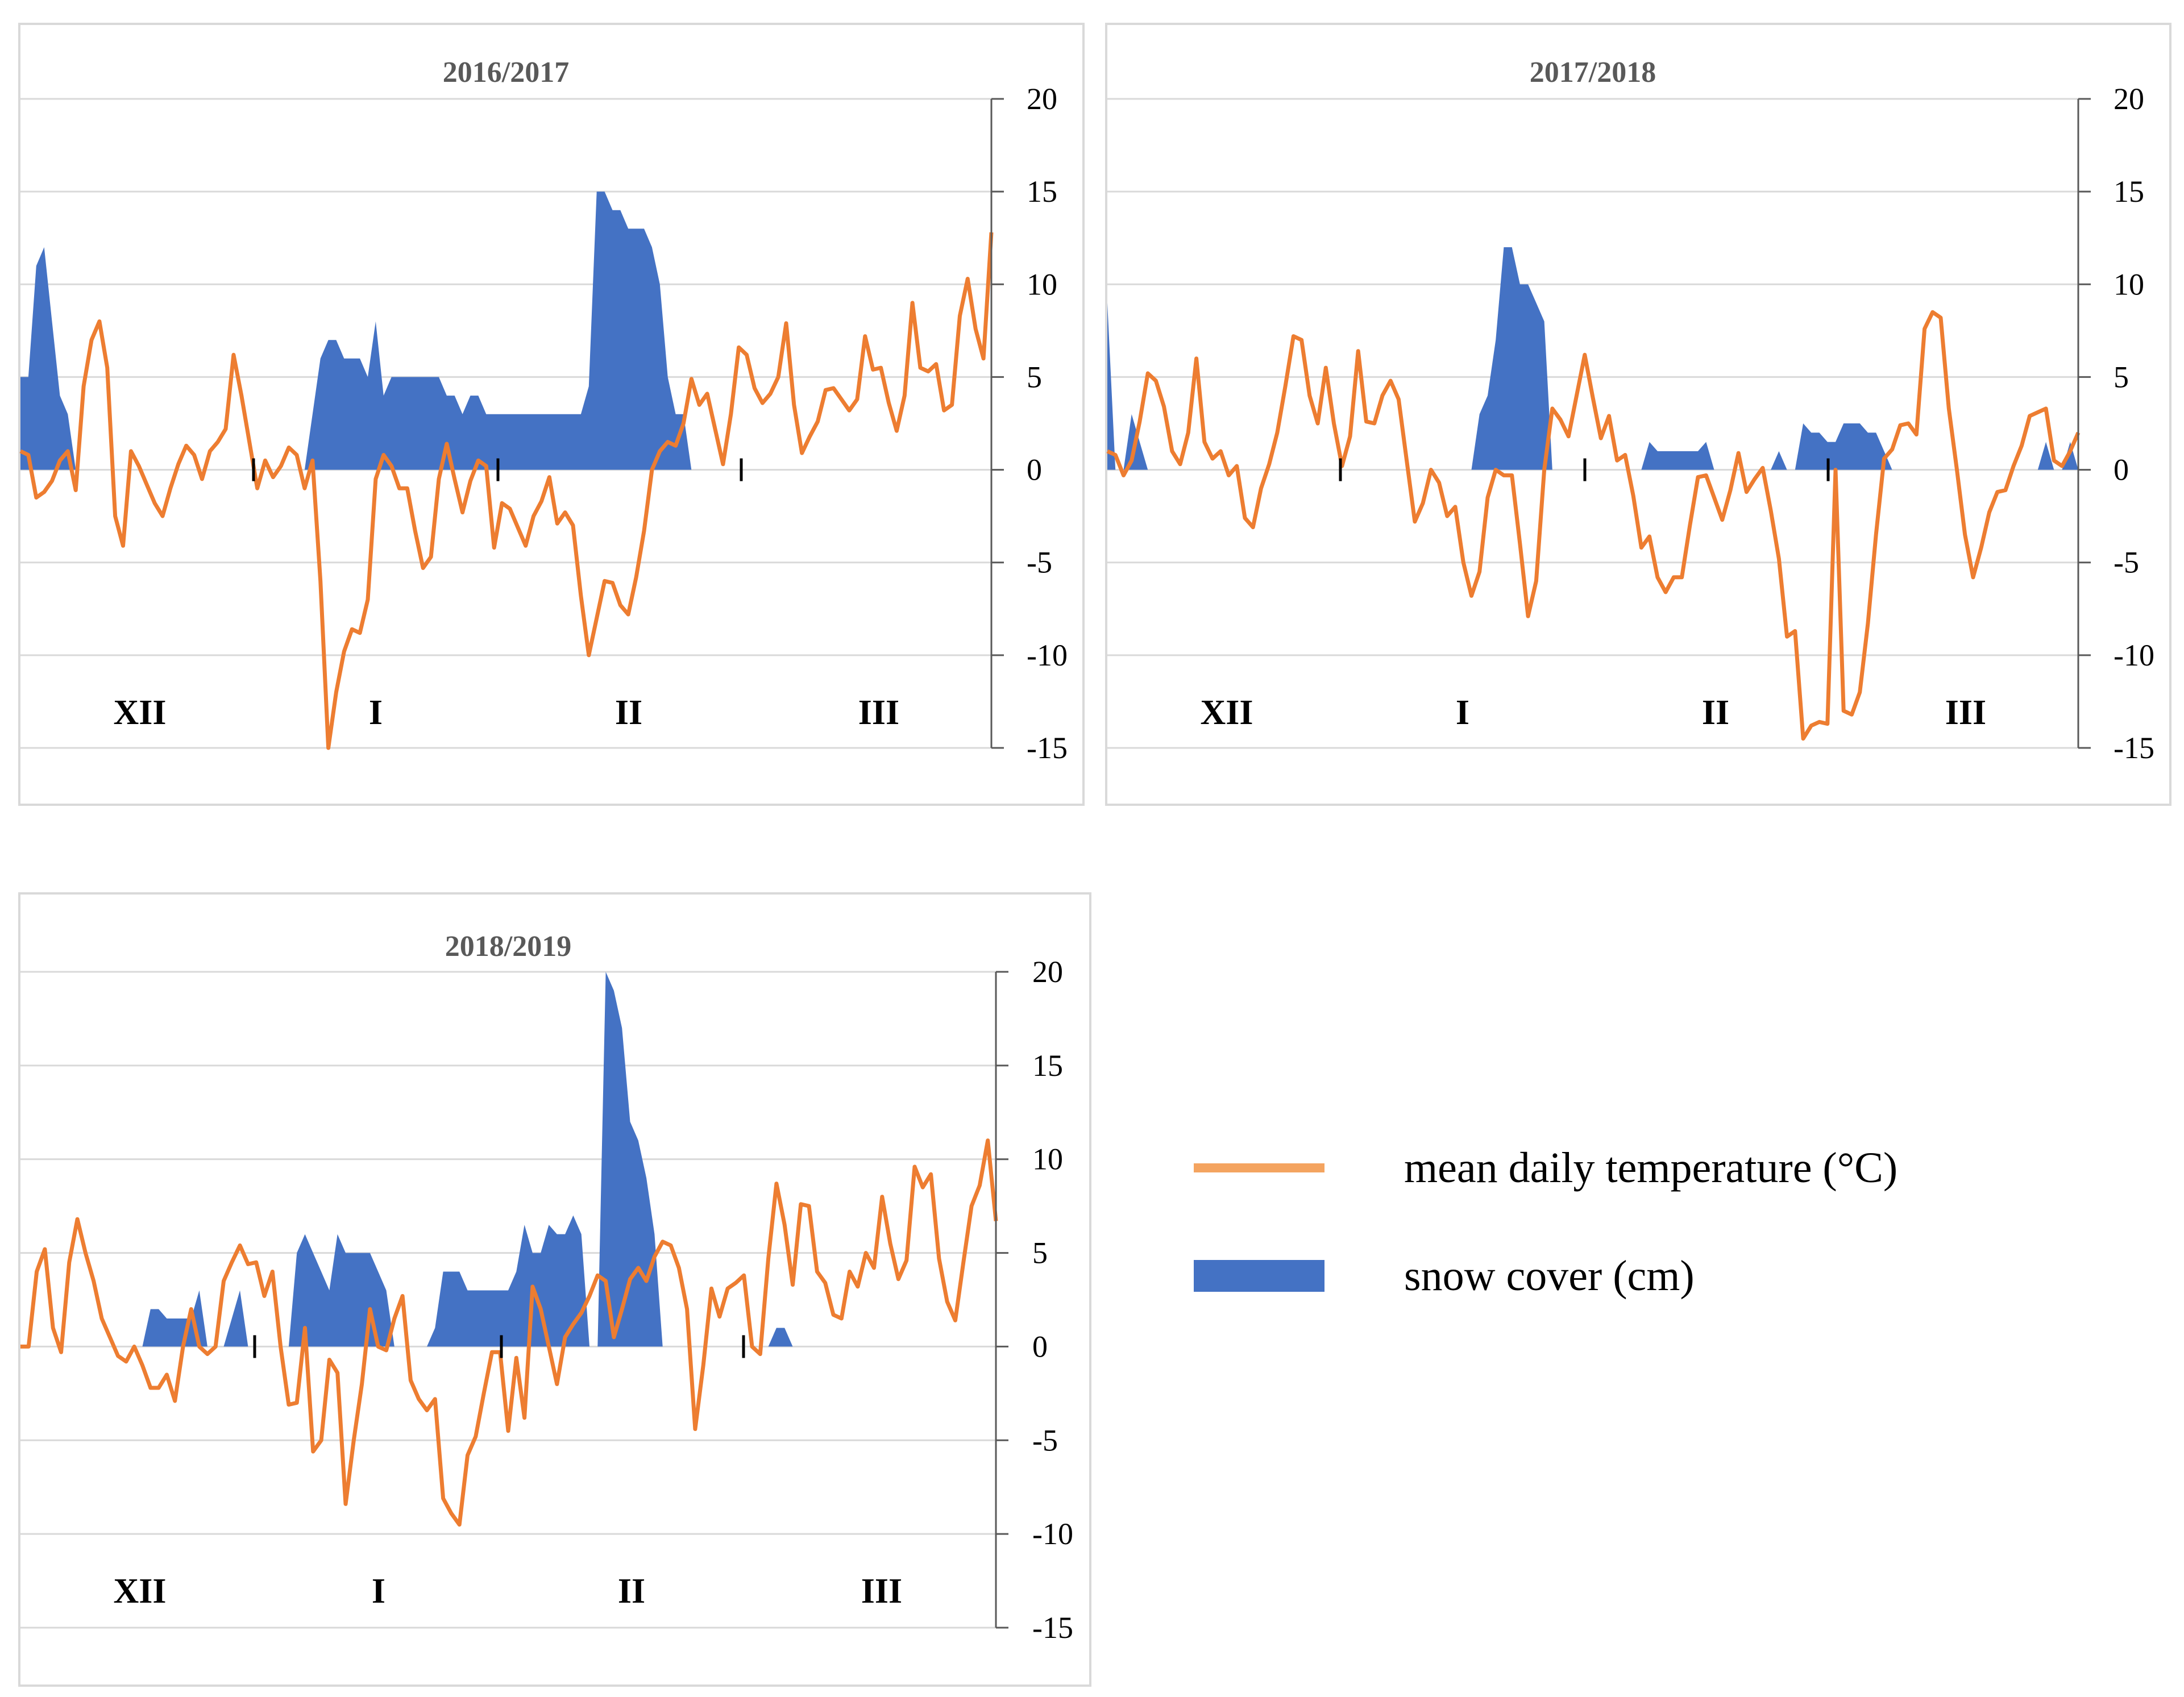  Describe the element at coordinates (1259, 1276) in the screenshot. I see `legend-swatch-snow` at that location.